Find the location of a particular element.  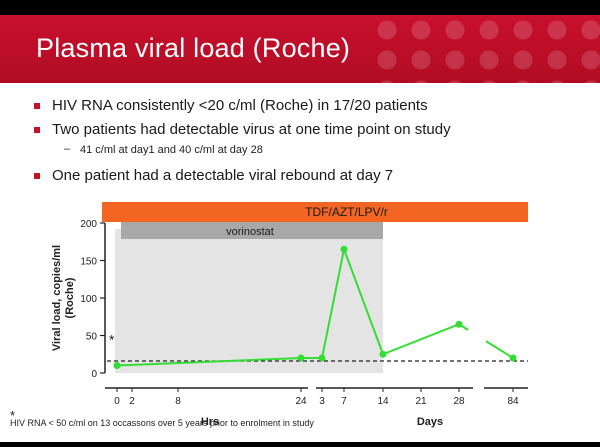

y-axis-label: Viral load, copies/ml(Roche) is located at coordinates (63, 298).